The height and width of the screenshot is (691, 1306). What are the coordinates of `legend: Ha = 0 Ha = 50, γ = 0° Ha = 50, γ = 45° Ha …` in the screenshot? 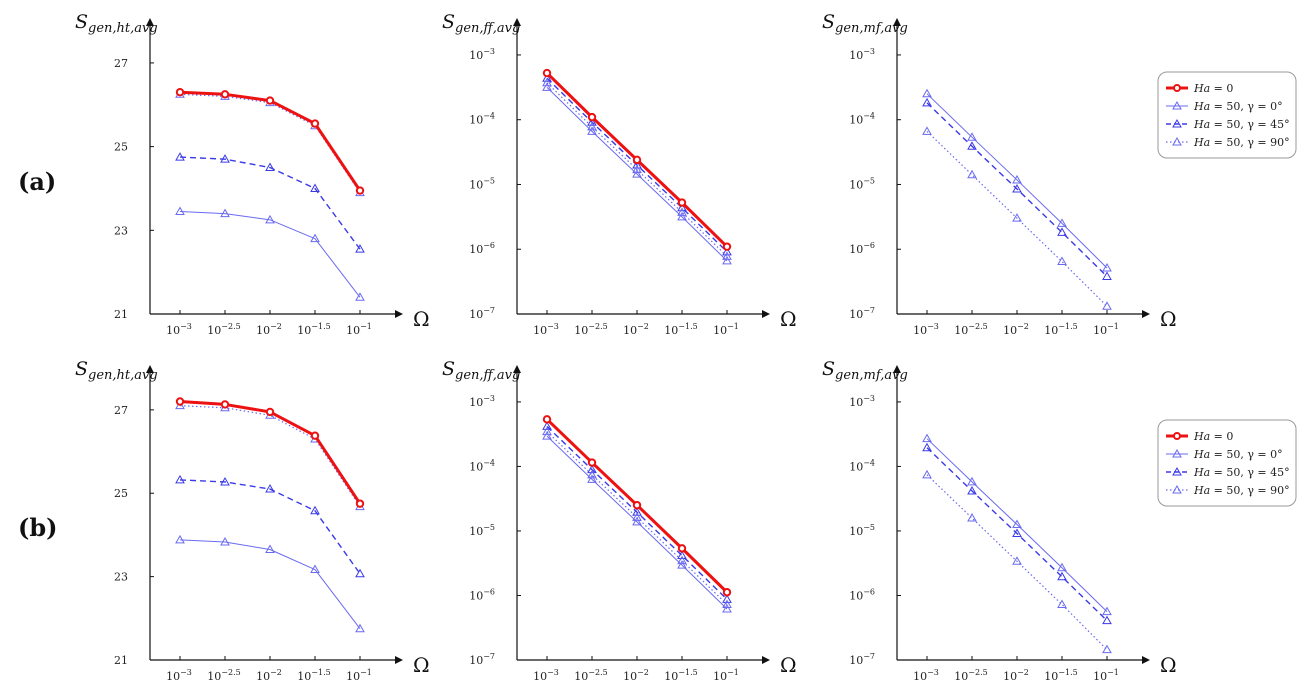 It's located at (1227, 115).